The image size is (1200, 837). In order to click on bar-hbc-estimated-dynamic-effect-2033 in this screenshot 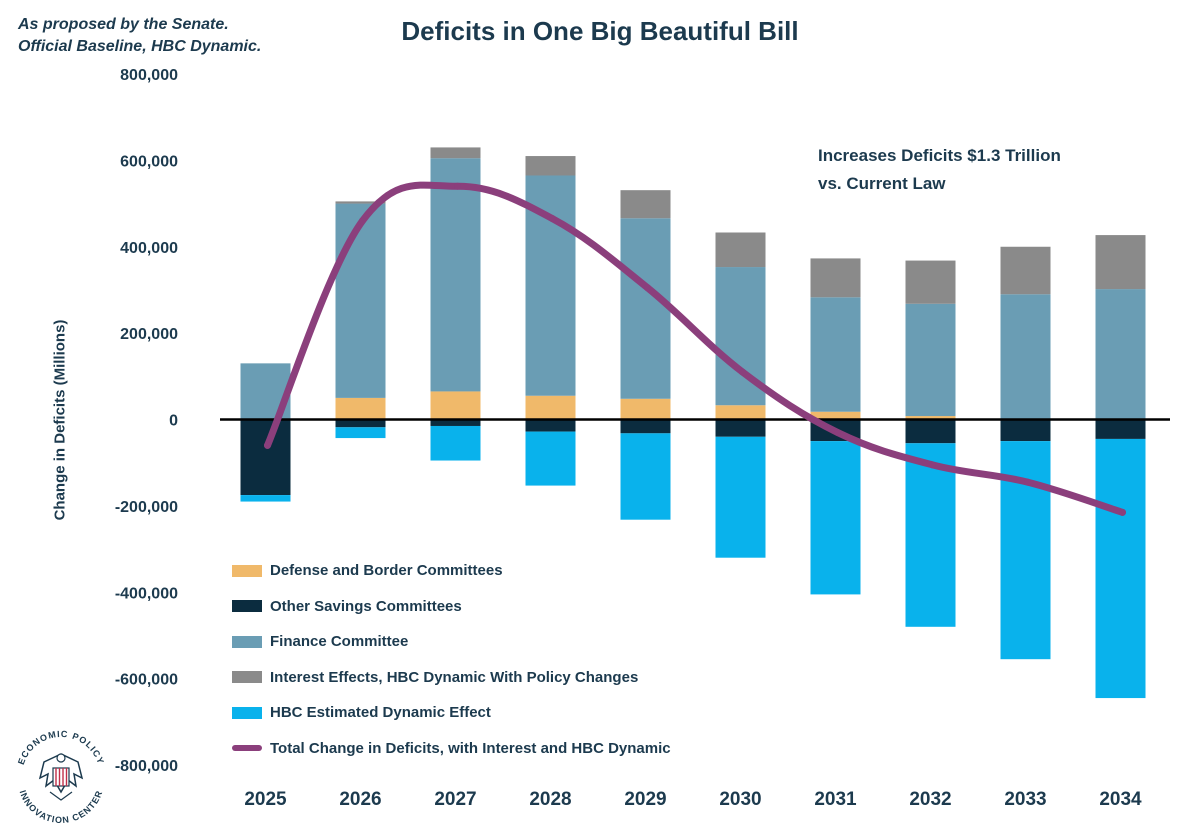, I will do `click(1025, 550)`.